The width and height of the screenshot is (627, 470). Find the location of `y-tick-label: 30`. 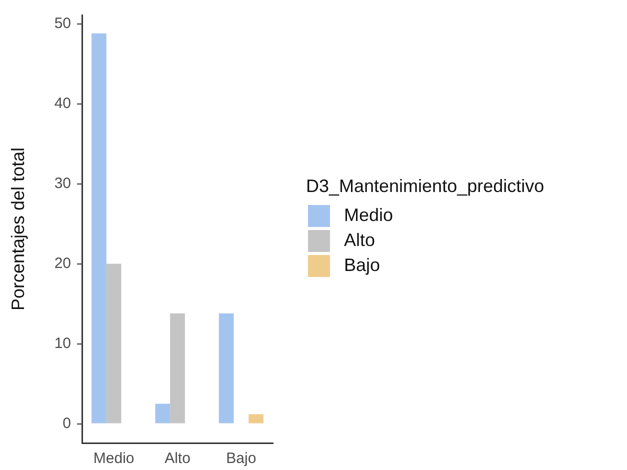

y-tick-label: 30 is located at coordinates (62, 183).